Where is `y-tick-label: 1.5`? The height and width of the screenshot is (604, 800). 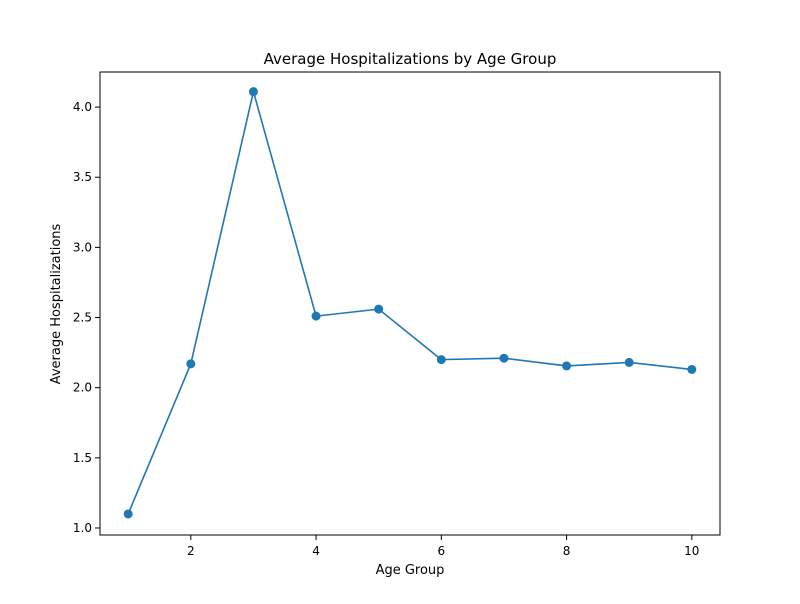 y-tick-label: 1.5 is located at coordinates (82, 458).